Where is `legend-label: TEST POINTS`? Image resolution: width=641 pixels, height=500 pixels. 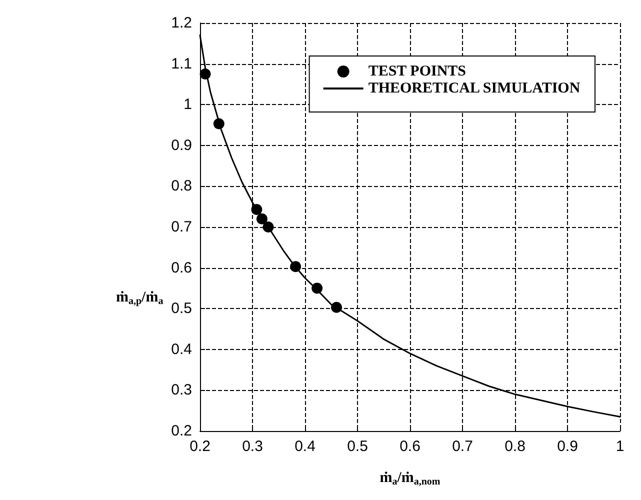
legend-label: TEST POINTS is located at coordinates (417, 72).